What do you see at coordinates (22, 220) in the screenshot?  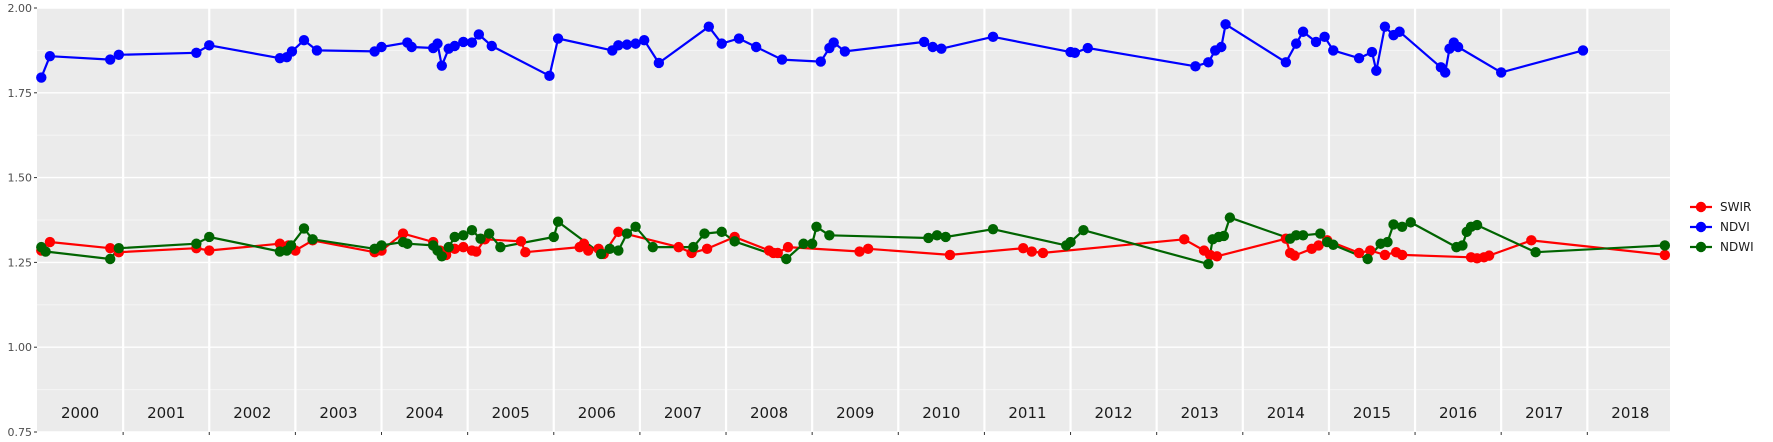 I see `y-axis: 0.75 1.00 1.25 1.50 1.75 2.00` at bounding box center [22, 220].